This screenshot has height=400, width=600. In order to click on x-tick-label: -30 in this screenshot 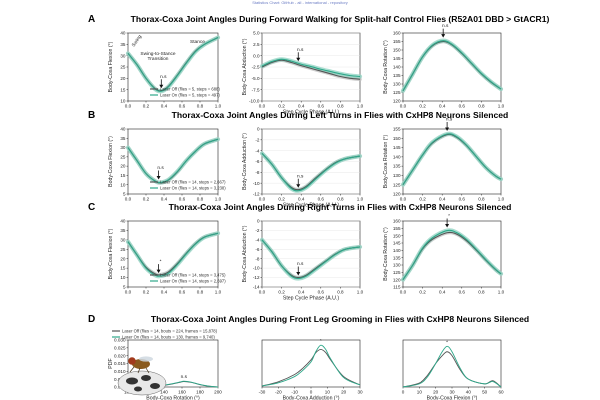, I will do `click(262, 392)`.